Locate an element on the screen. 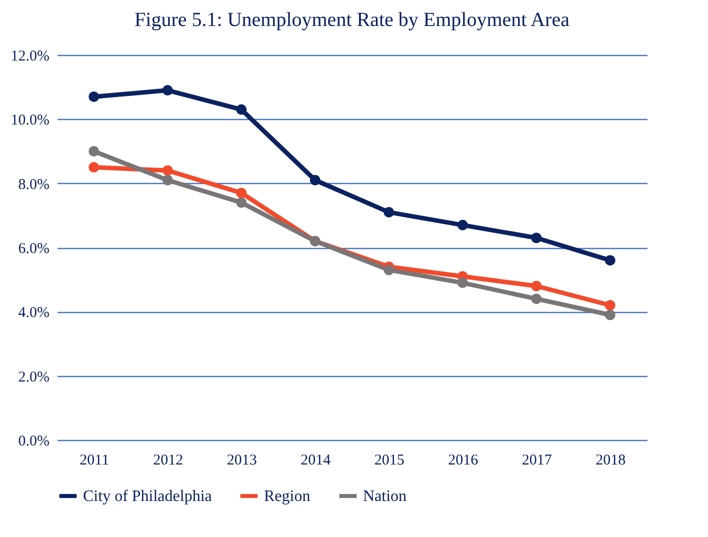 The height and width of the screenshot is (537, 708). y-tick-label: 10.0% is located at coordinates (30, 120).